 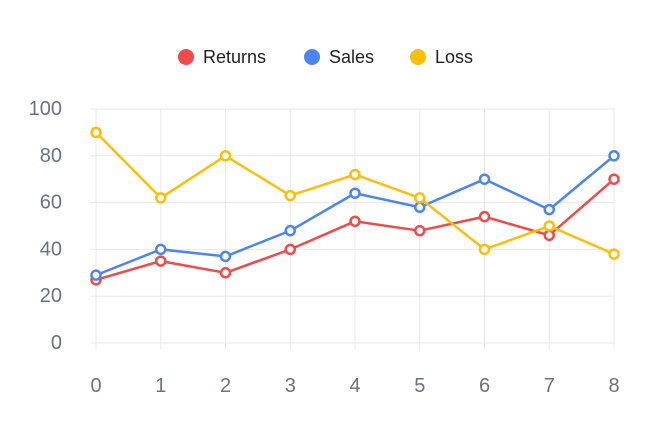 I want to click on y-tick-label: 100, so click(x=45, y=109).